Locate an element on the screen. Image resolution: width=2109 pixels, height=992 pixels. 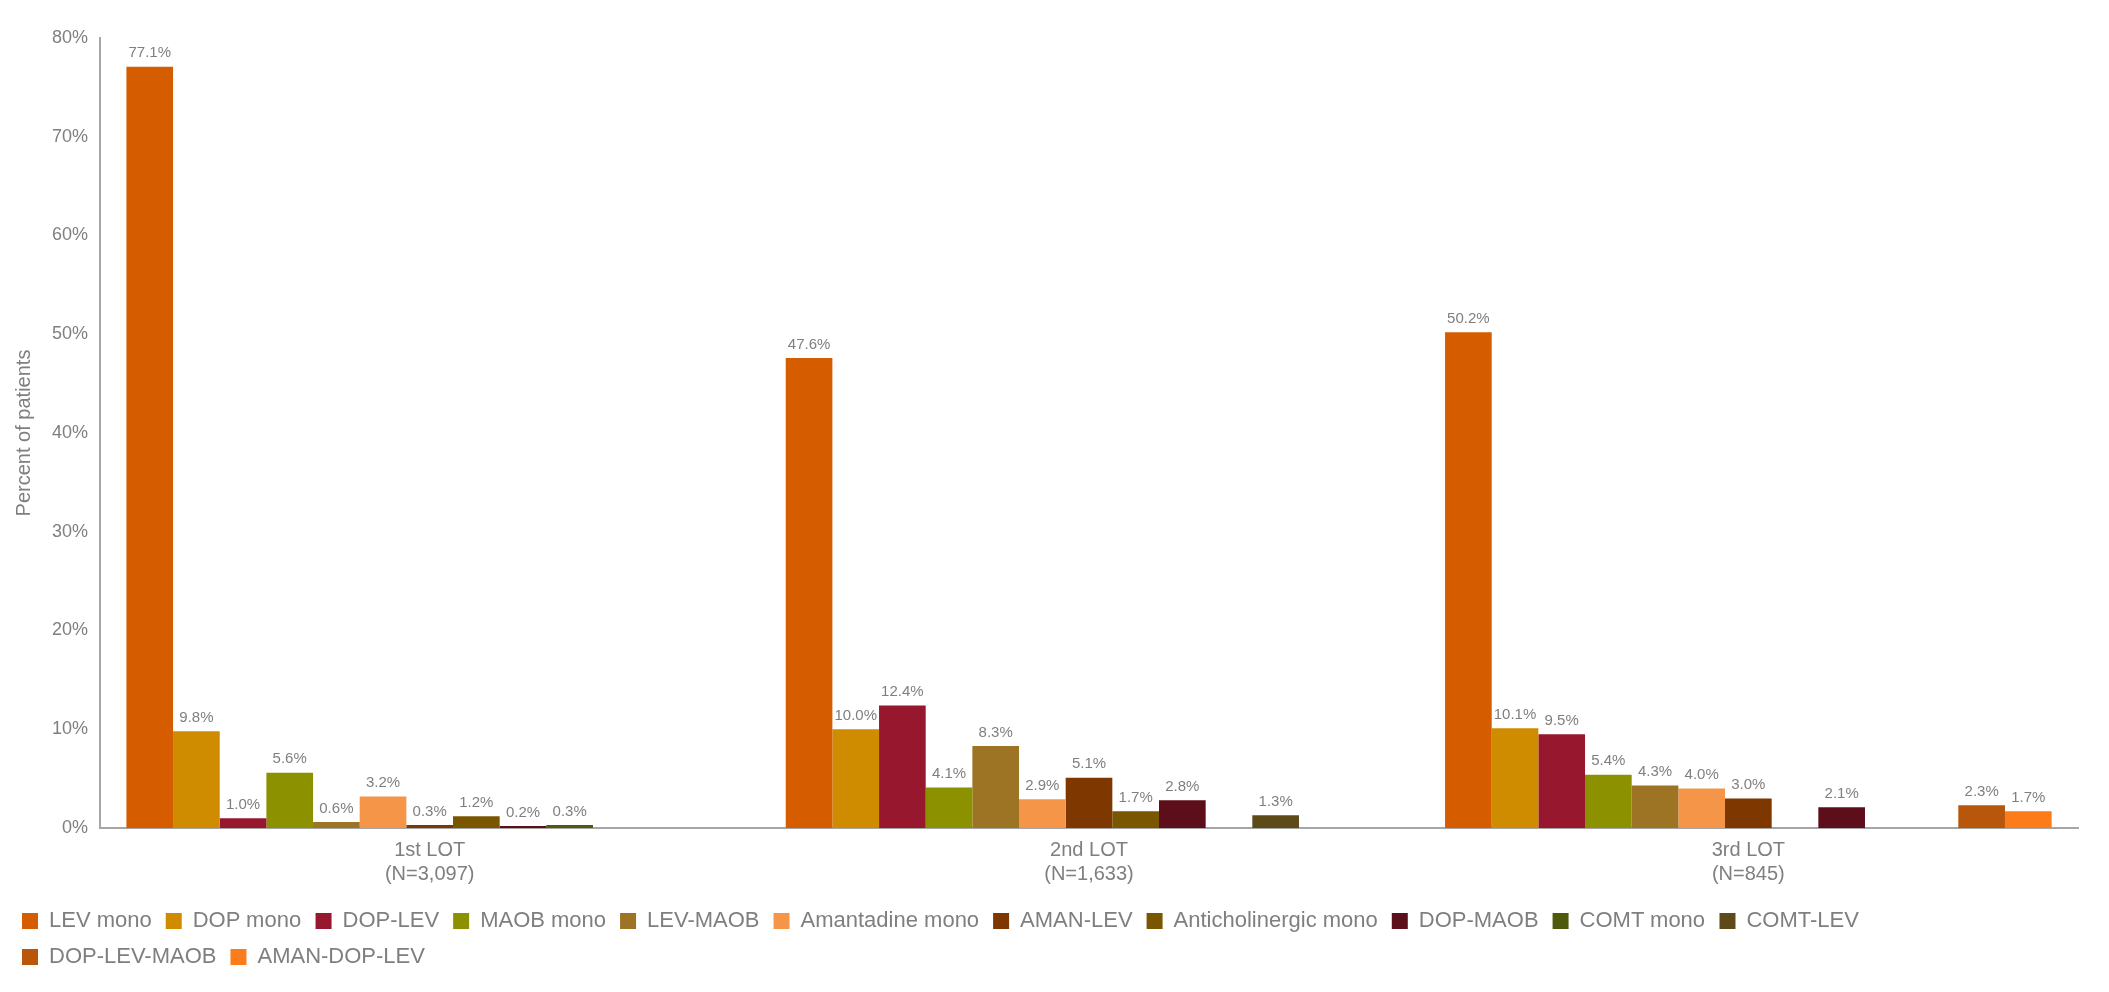
x-tick-label: 1st LOT (N=3,097) is located at coordinates (429, 860).